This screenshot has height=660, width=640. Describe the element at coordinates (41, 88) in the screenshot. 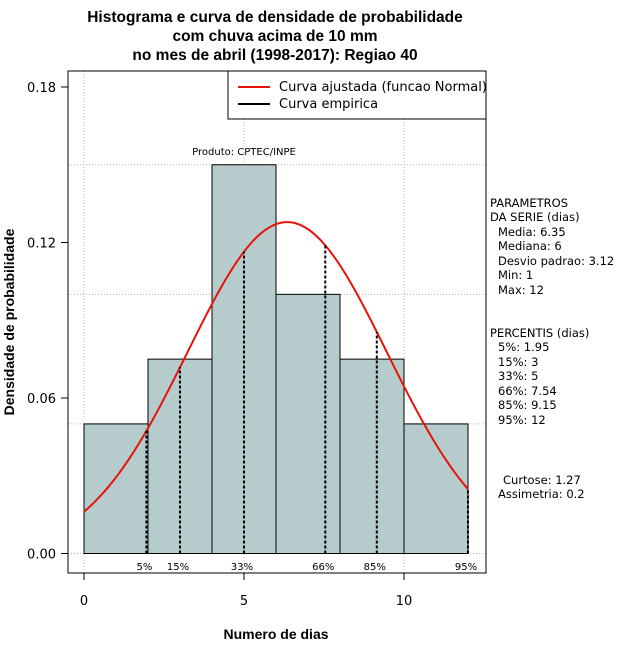

I see `y-tick-label-3: 0.18` at that location.